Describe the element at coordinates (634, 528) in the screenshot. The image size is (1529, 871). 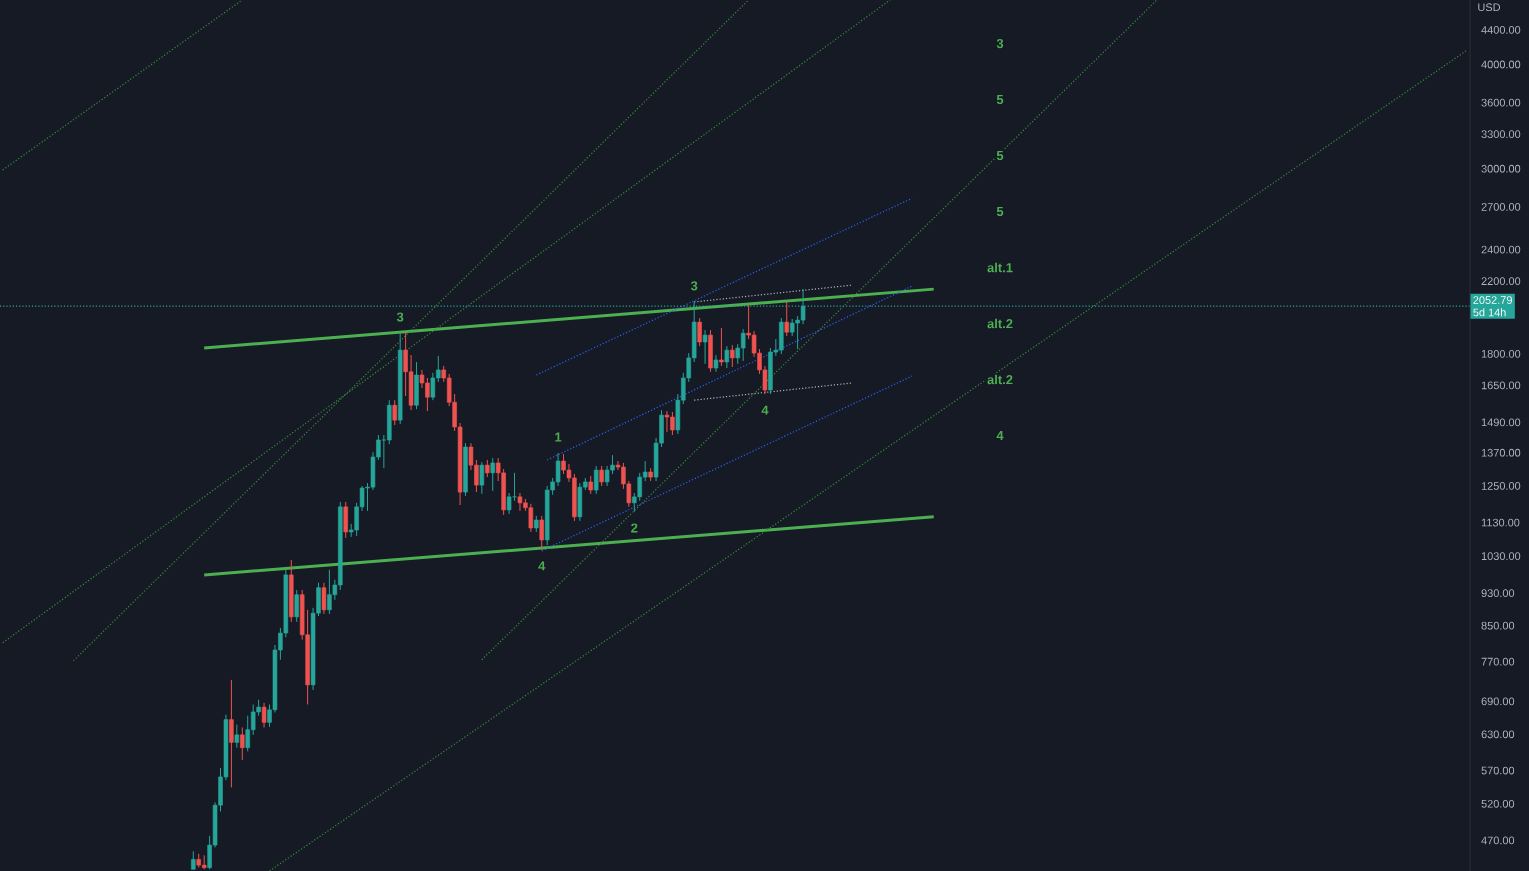
I see `annotation: 2` at that location.